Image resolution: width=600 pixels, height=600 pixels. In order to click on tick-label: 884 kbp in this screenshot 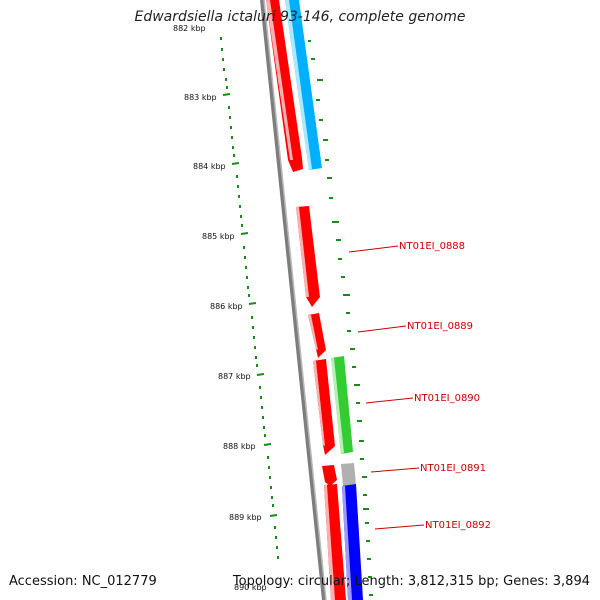, I will do `click(209, 166)`.